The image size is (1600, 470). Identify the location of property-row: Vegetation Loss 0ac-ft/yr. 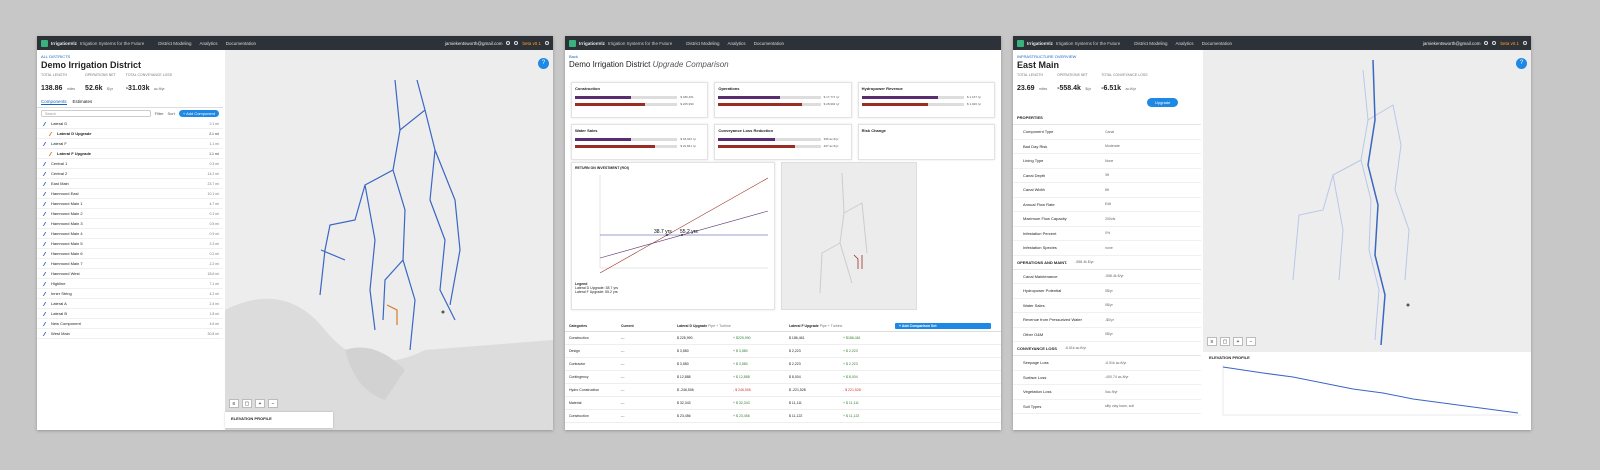
(1107, 392).